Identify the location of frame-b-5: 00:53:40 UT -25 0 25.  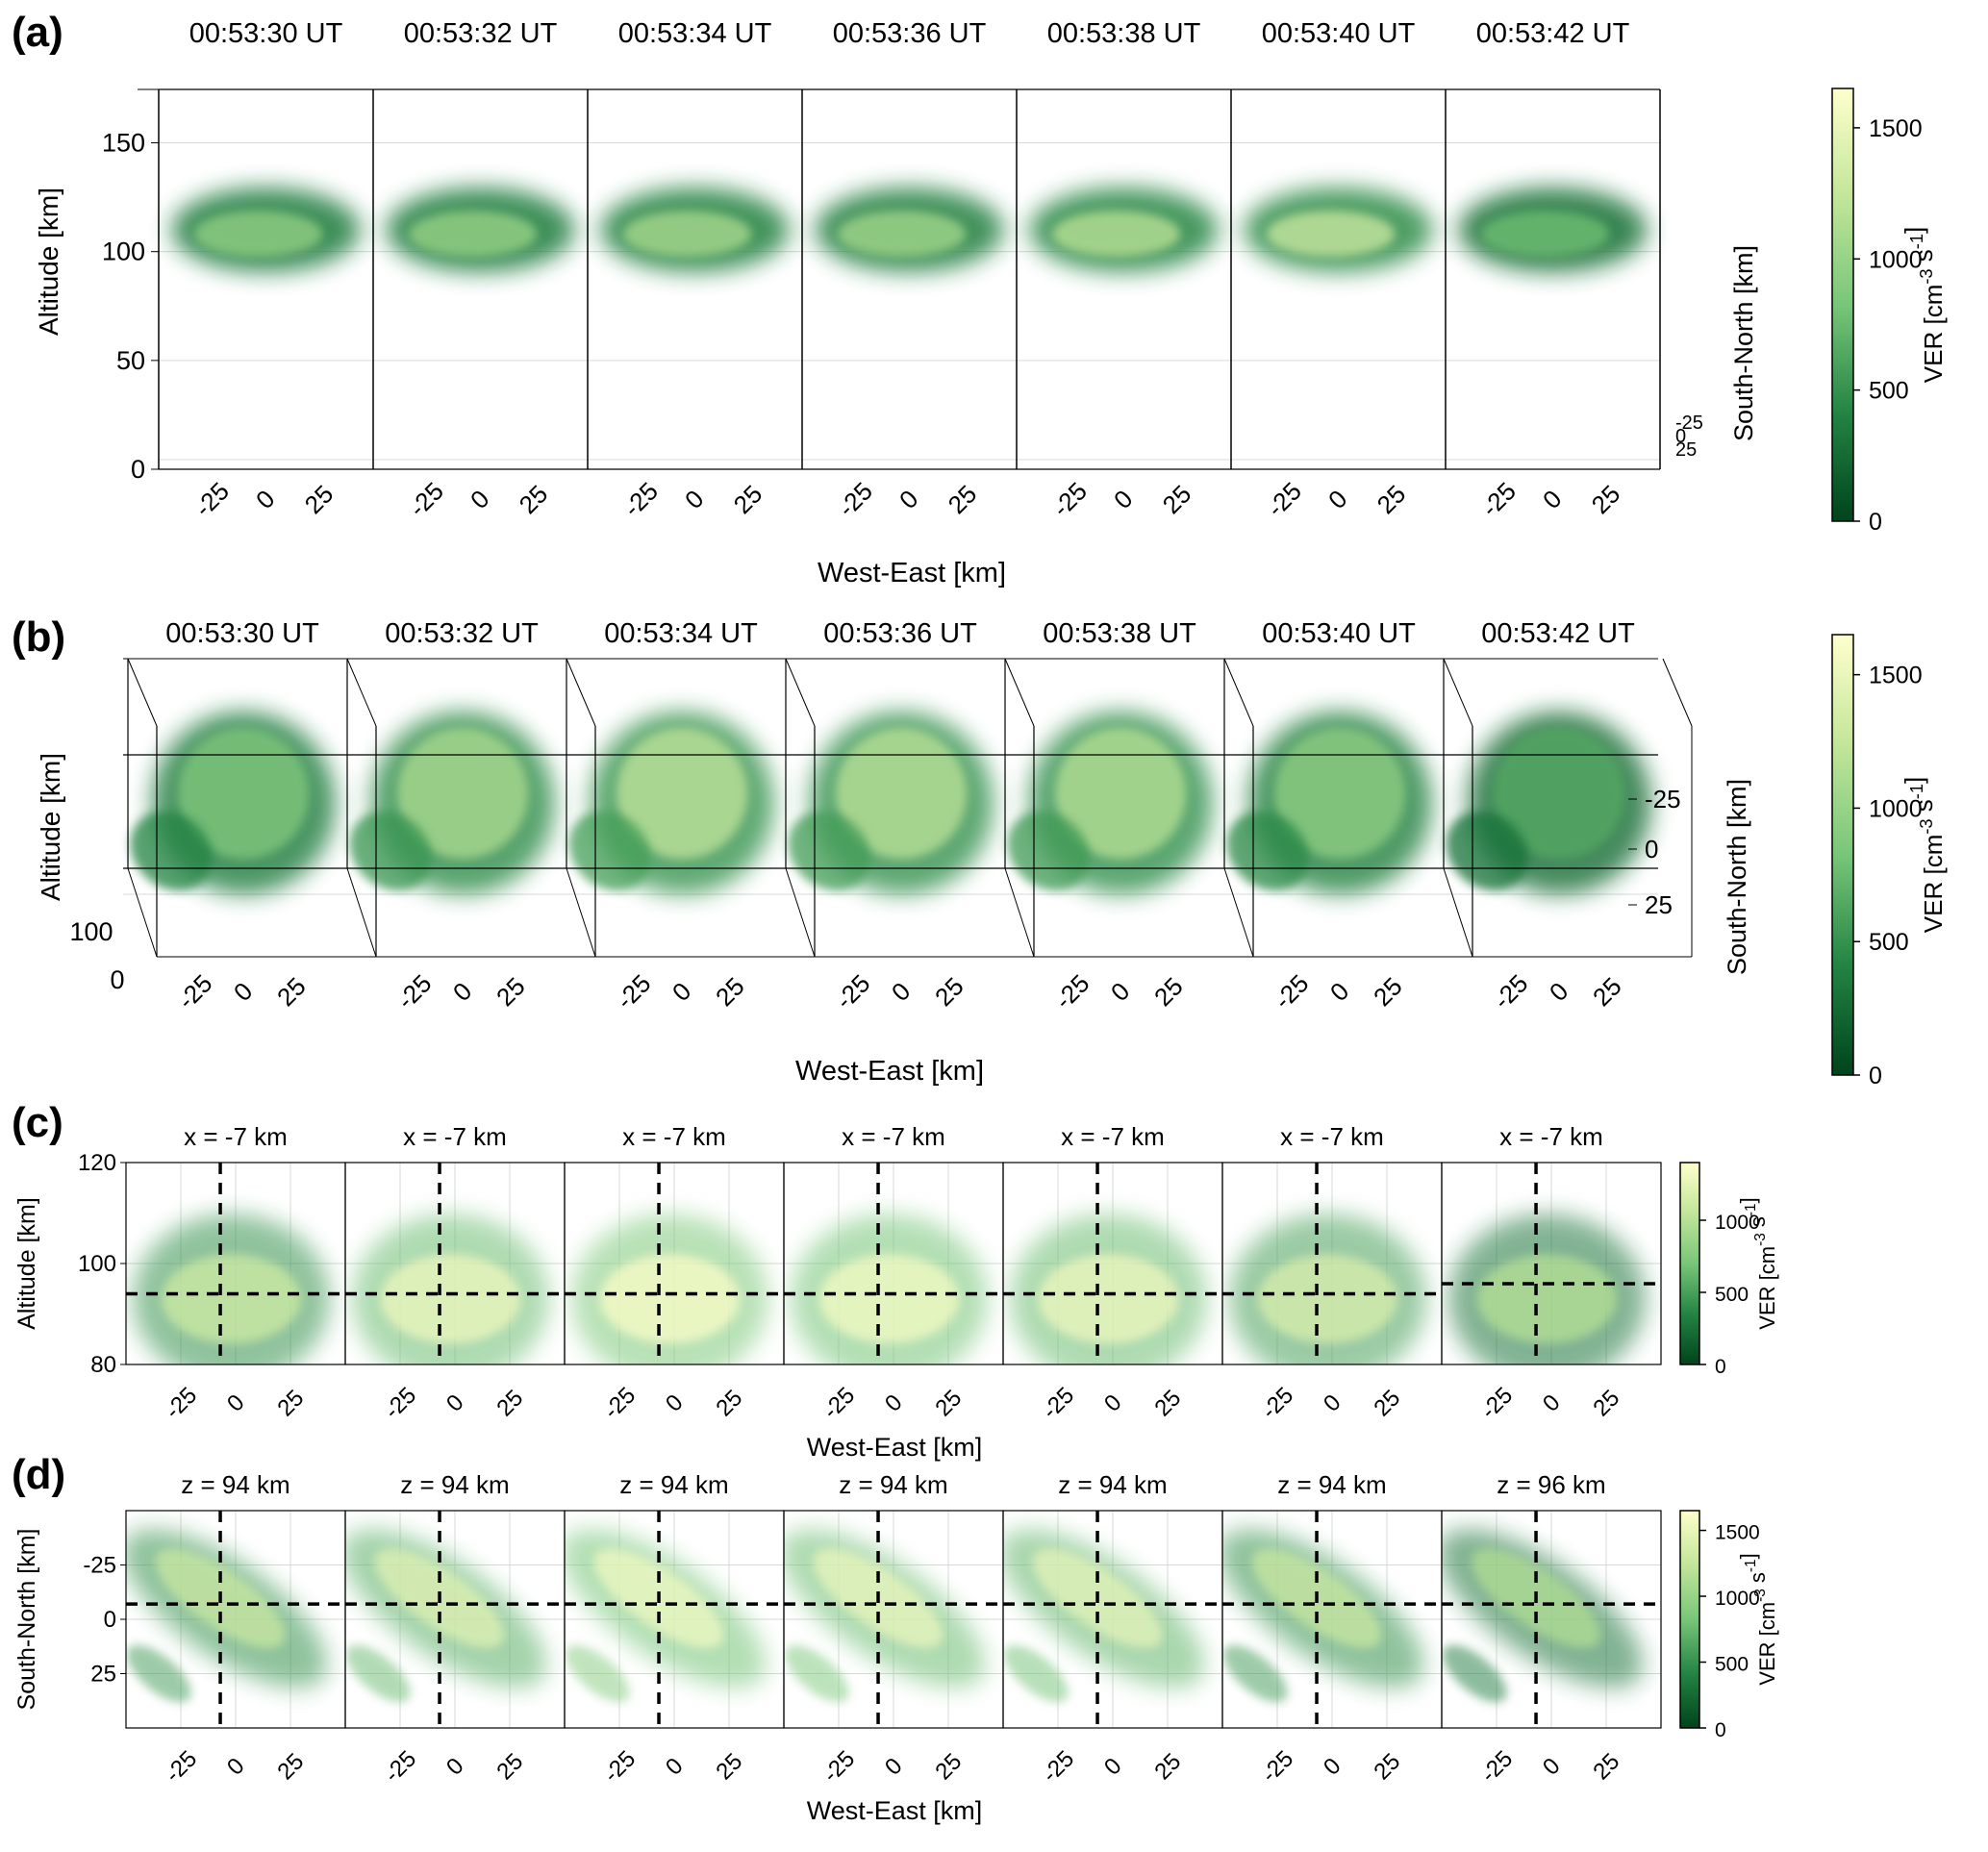
(1329, 816).